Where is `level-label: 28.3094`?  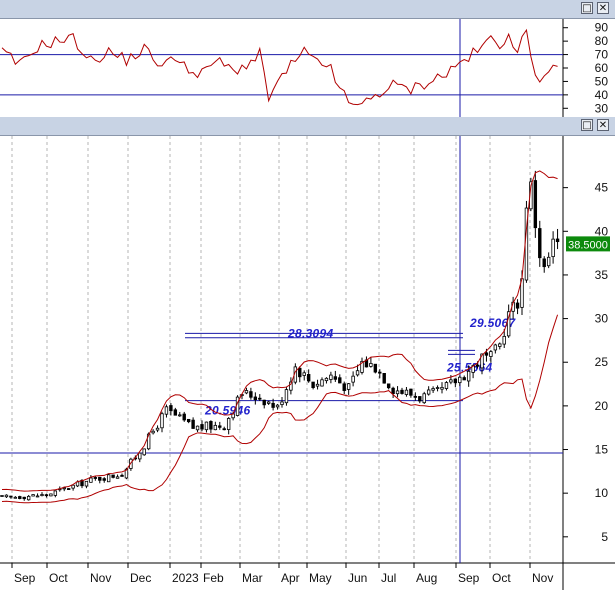 level-label: 28.3094 is located at coordinates (310, 333).